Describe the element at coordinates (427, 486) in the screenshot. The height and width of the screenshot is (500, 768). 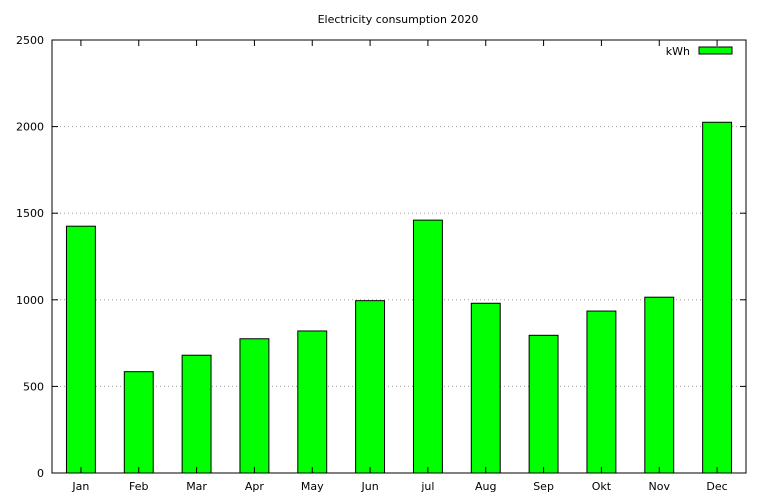
I see `x-tick-label-jul: jul` at that location.